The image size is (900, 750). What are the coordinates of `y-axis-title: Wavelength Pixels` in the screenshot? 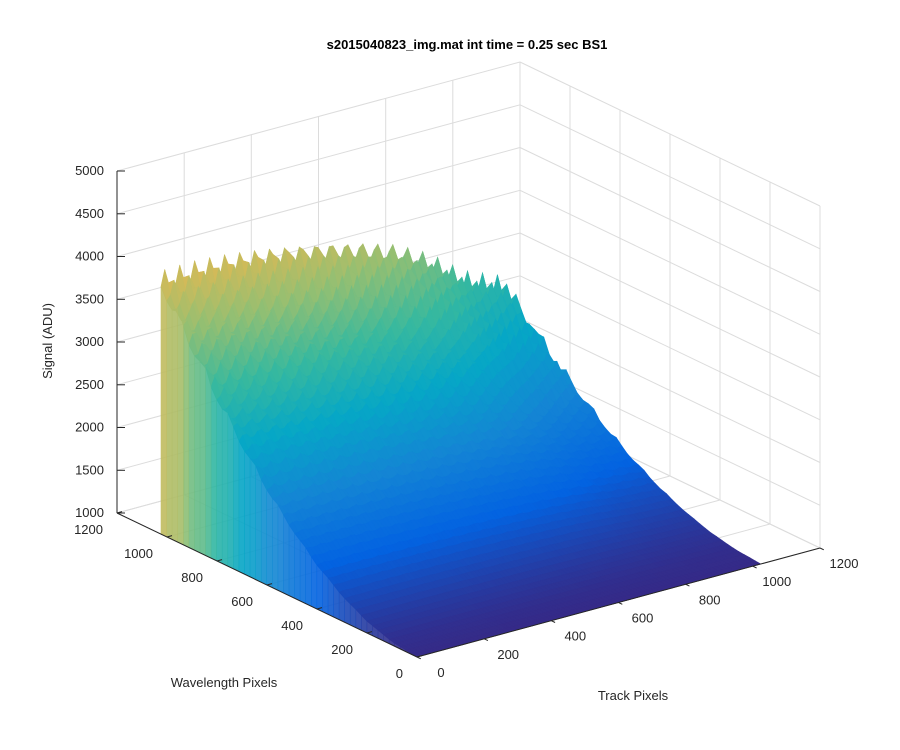 It's located at (224, 682).